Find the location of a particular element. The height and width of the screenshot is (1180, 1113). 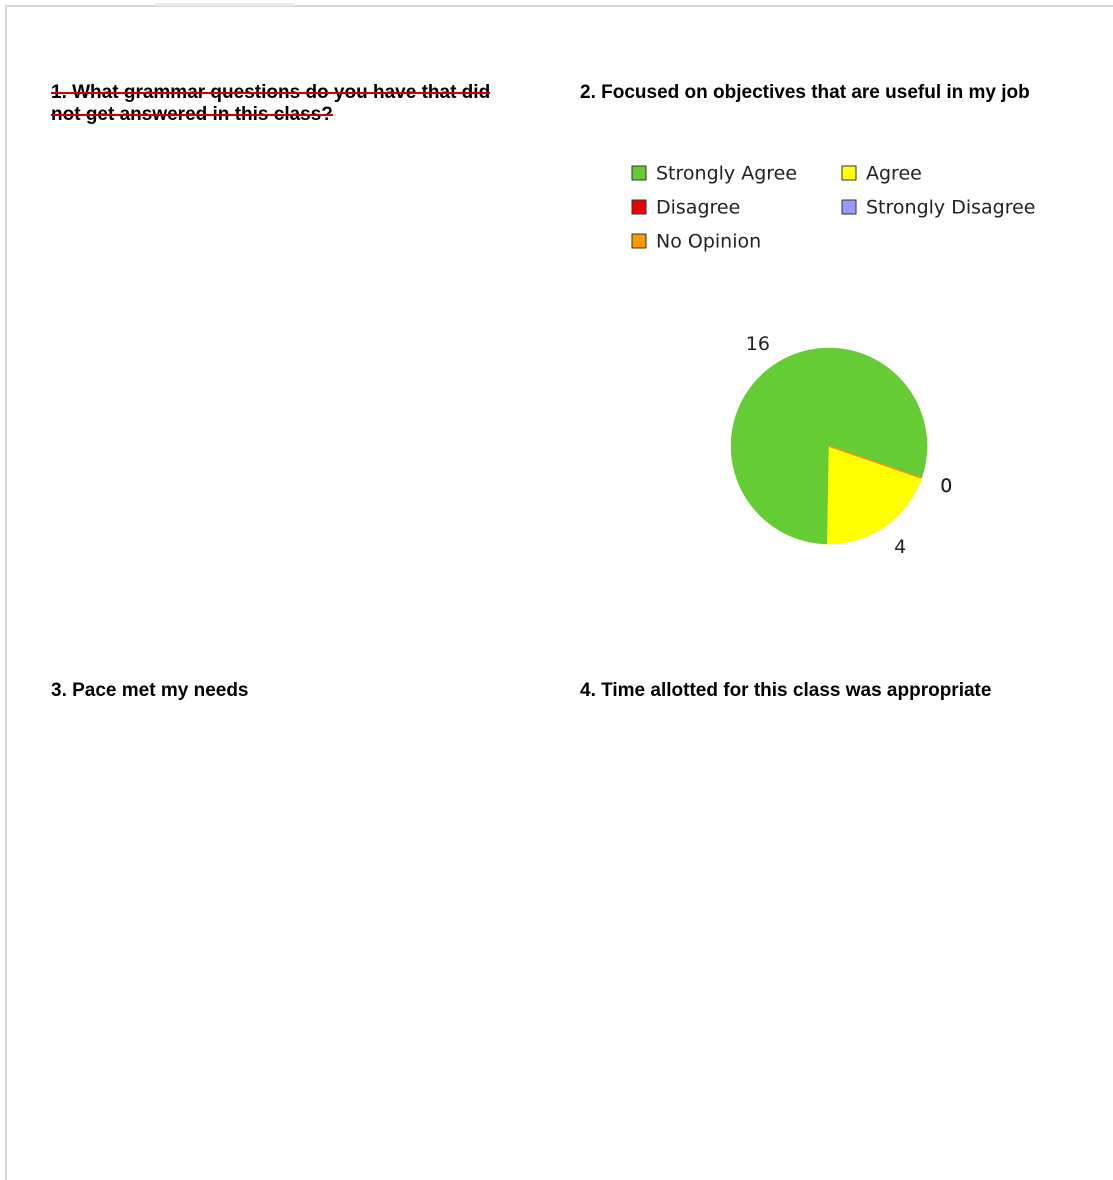

slice-label: 4 is located at coordinates (900, 547).